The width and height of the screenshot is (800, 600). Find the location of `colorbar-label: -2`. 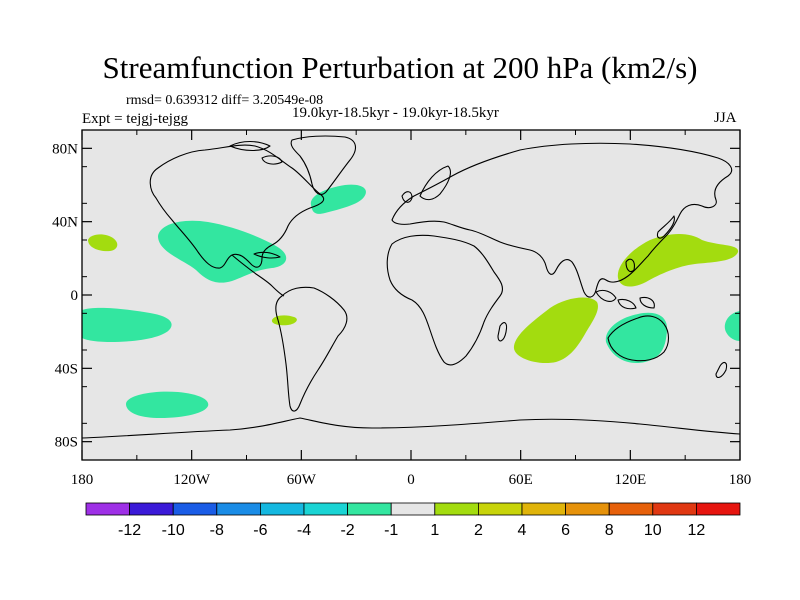

colorbar-label: -2 is located at coordinates (347, 530).